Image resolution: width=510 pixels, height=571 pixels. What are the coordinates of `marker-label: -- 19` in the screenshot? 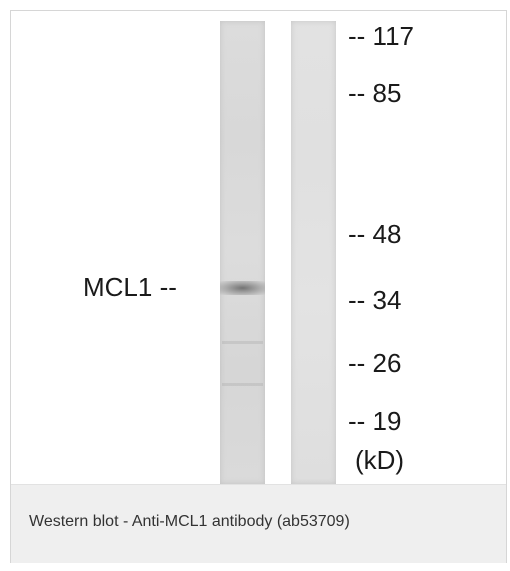 It's located at (375, 421).